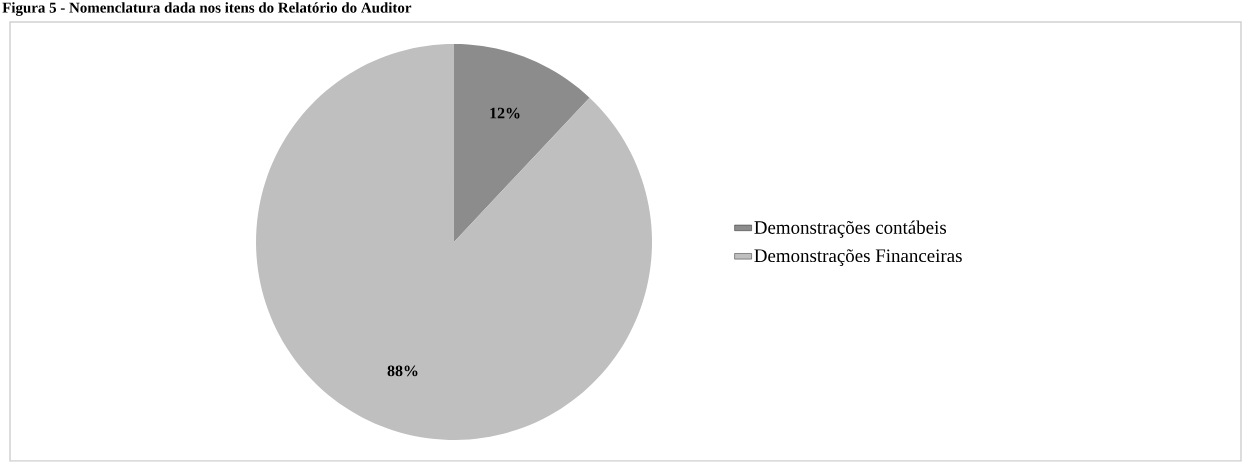  I want to click on data-label: 88%, so click(402, 371).